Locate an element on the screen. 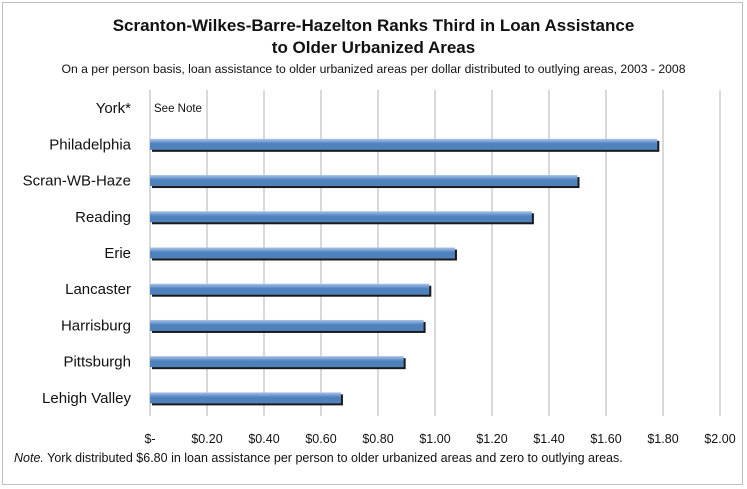 The image size is (747, 489). category-label: Scran-WB-Haze is located at coordinates (77, 181).